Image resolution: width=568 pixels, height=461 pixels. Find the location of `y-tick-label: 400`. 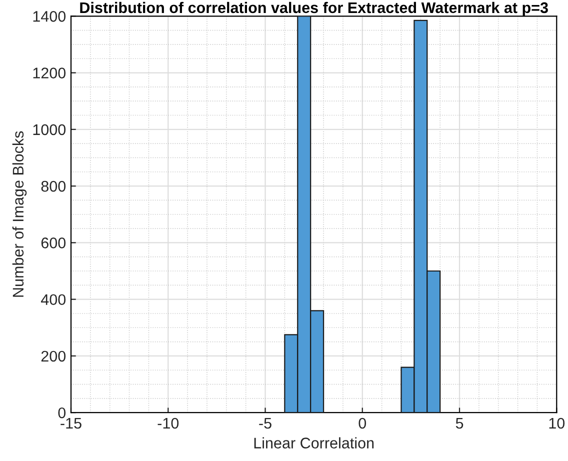

y-tick-label: 400 is located at coordinates (53, 300).